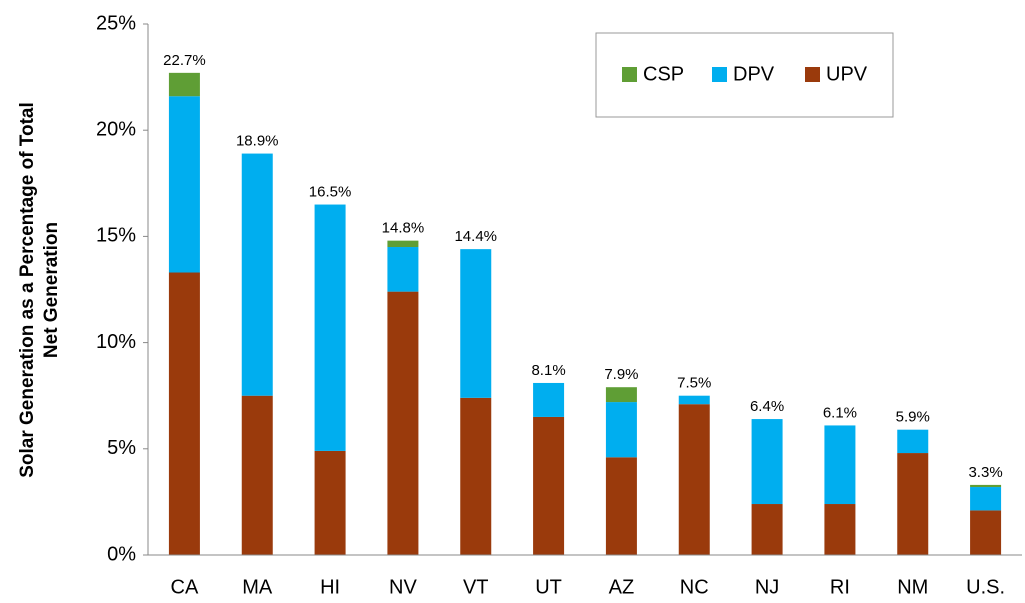 This screenshot has height=603, width=1025. I want to click on legend-label: CSP, so click(663, 74).